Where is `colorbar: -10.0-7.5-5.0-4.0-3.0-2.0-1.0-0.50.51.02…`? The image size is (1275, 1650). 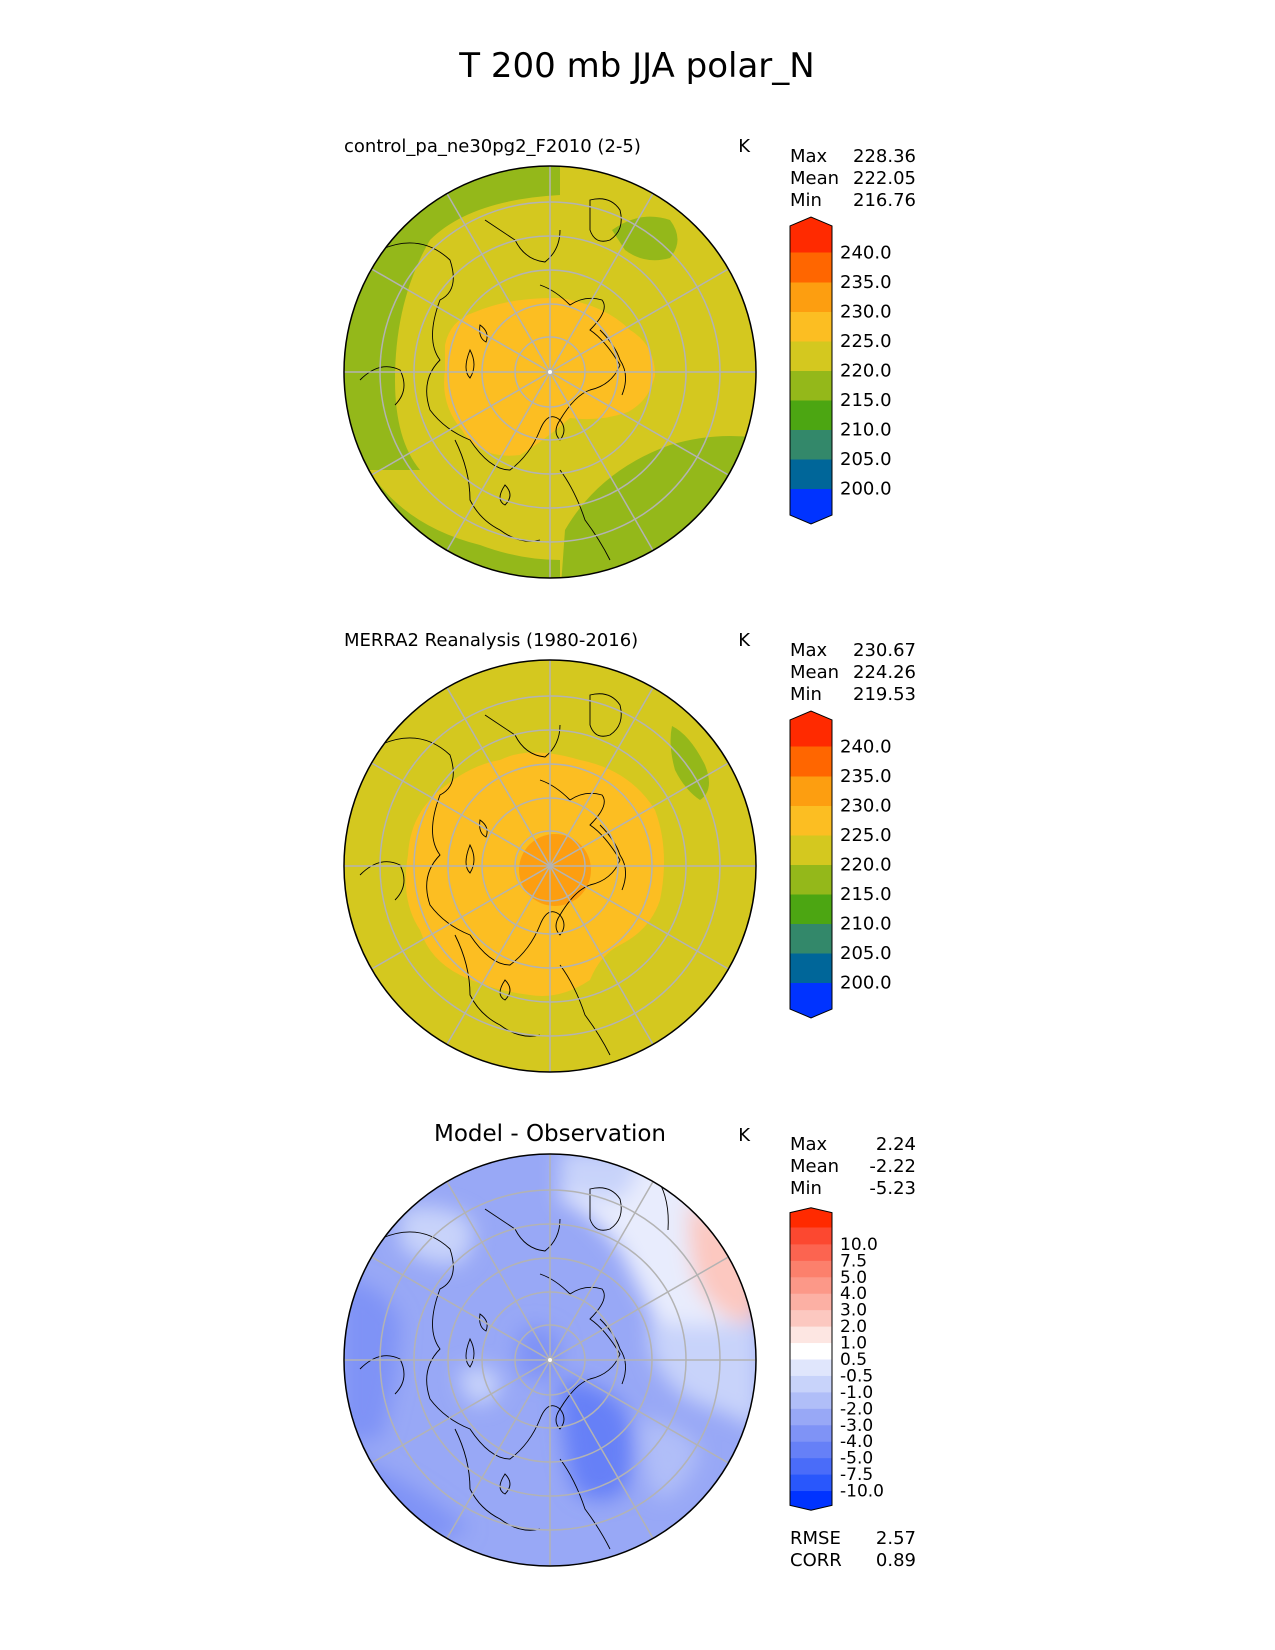 colorbar: -10.0-7.5-5.0-4.0-3.0-2.0-1.0-0.50.51.02… is located at coordinates (836, 1359).